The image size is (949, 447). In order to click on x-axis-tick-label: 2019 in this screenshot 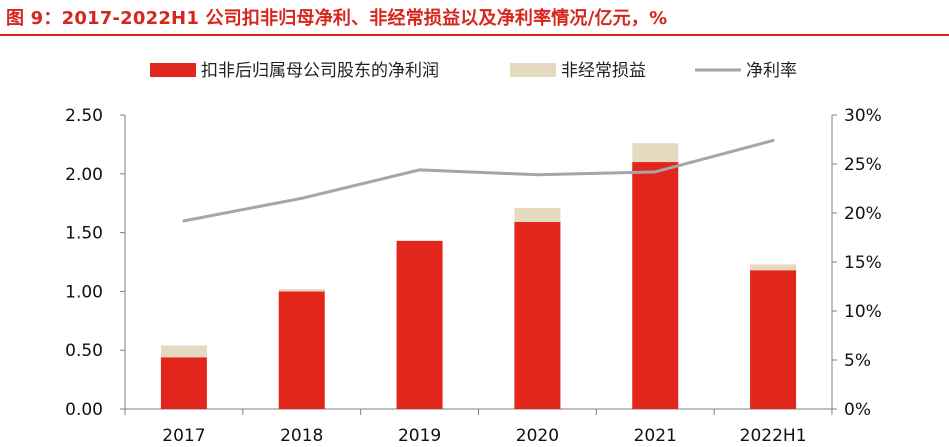, I will do `click(419, 436)`.